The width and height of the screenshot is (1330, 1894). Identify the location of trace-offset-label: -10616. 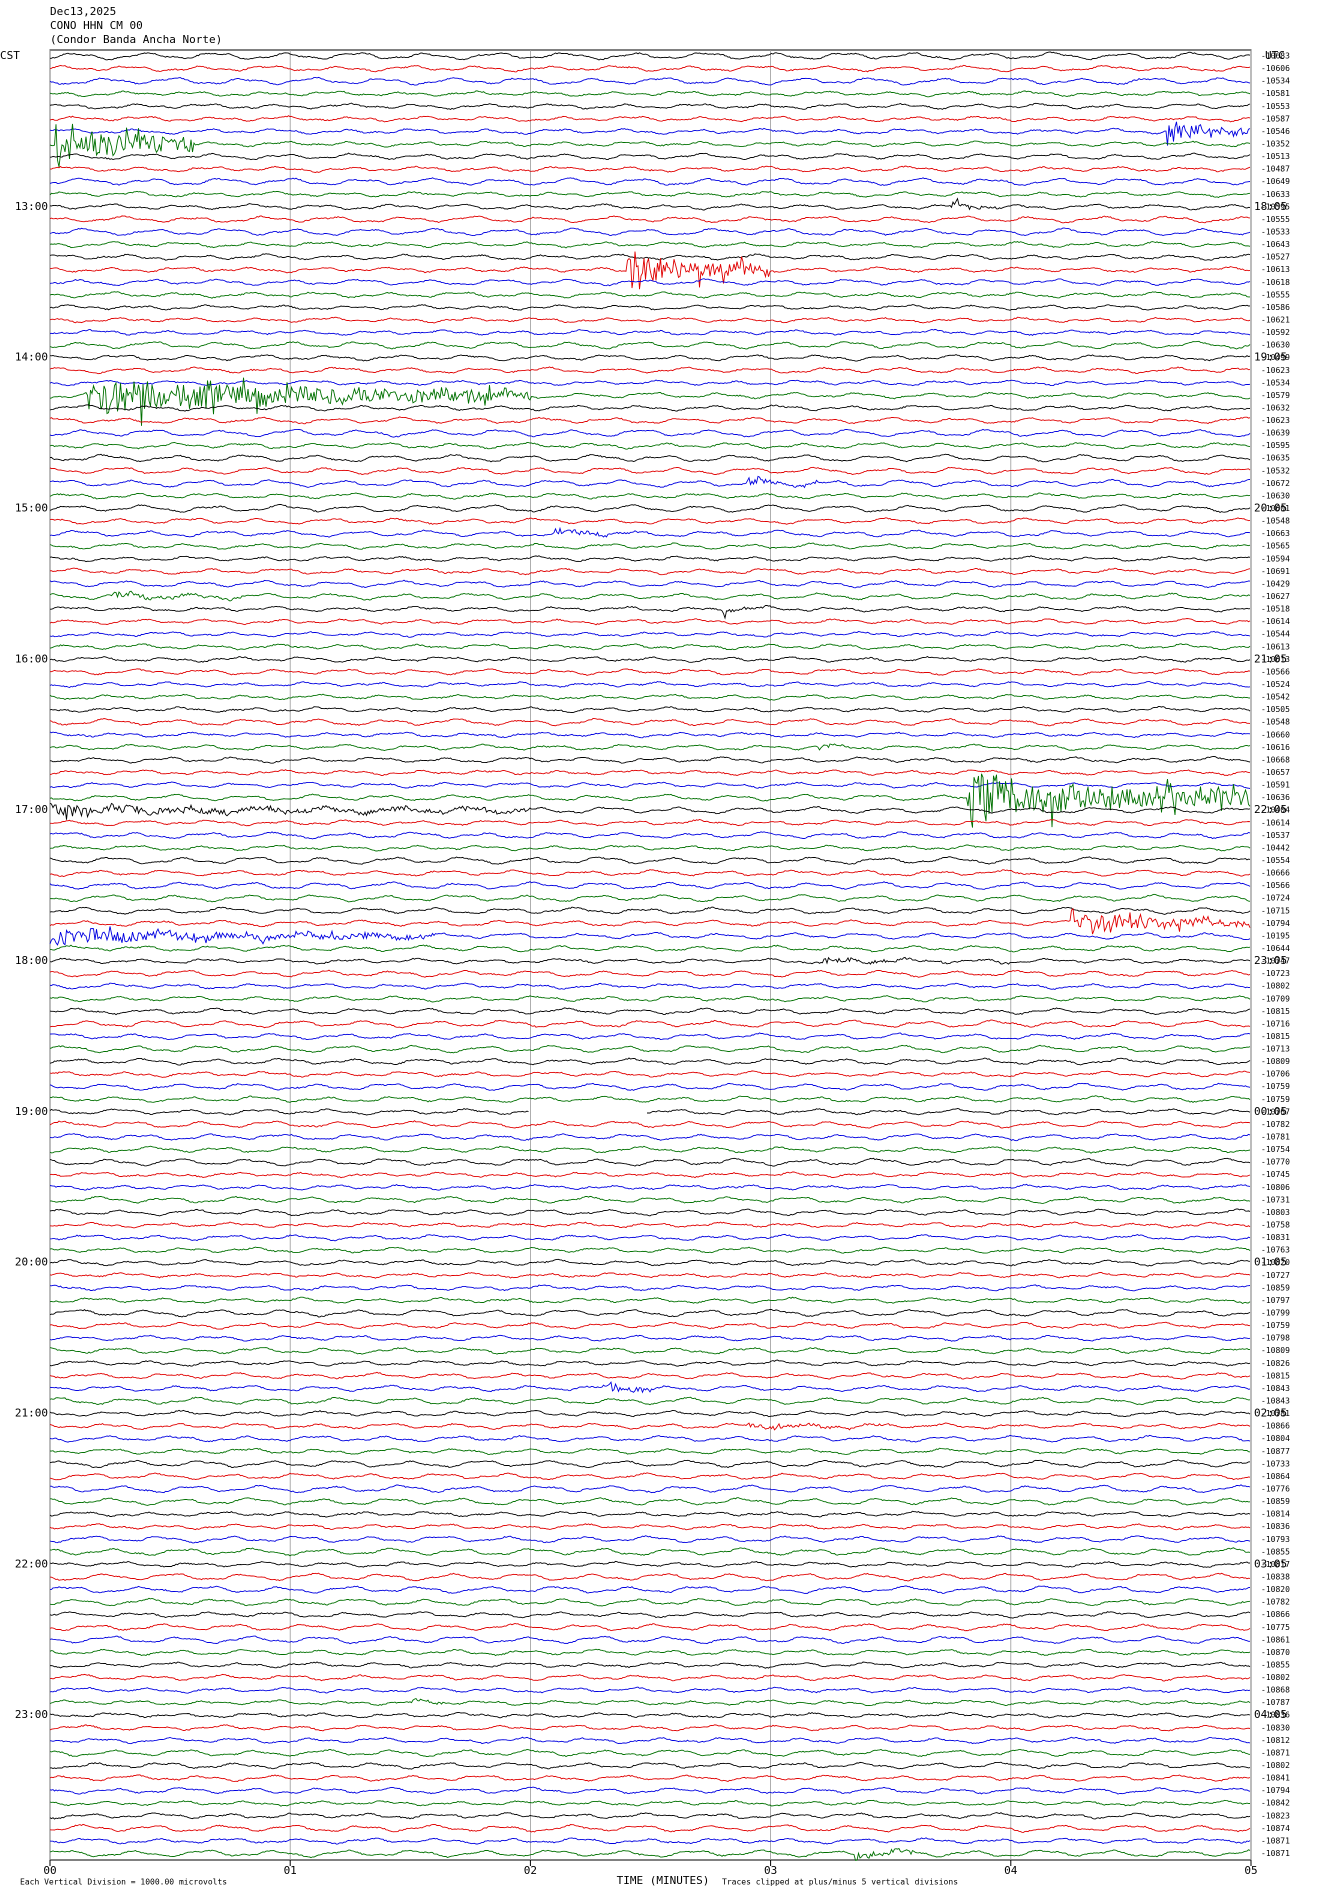
(1275, 747).